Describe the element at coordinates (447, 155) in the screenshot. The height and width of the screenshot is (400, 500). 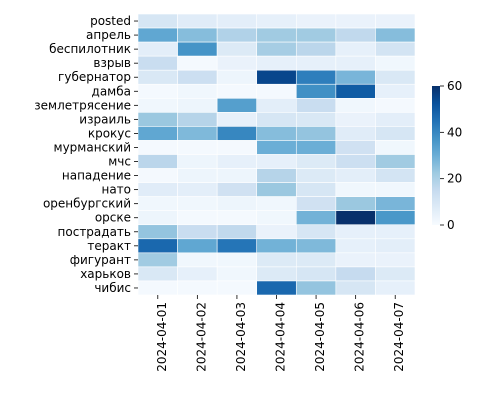
I see `colorbar: 0 20 40 60` at that location.